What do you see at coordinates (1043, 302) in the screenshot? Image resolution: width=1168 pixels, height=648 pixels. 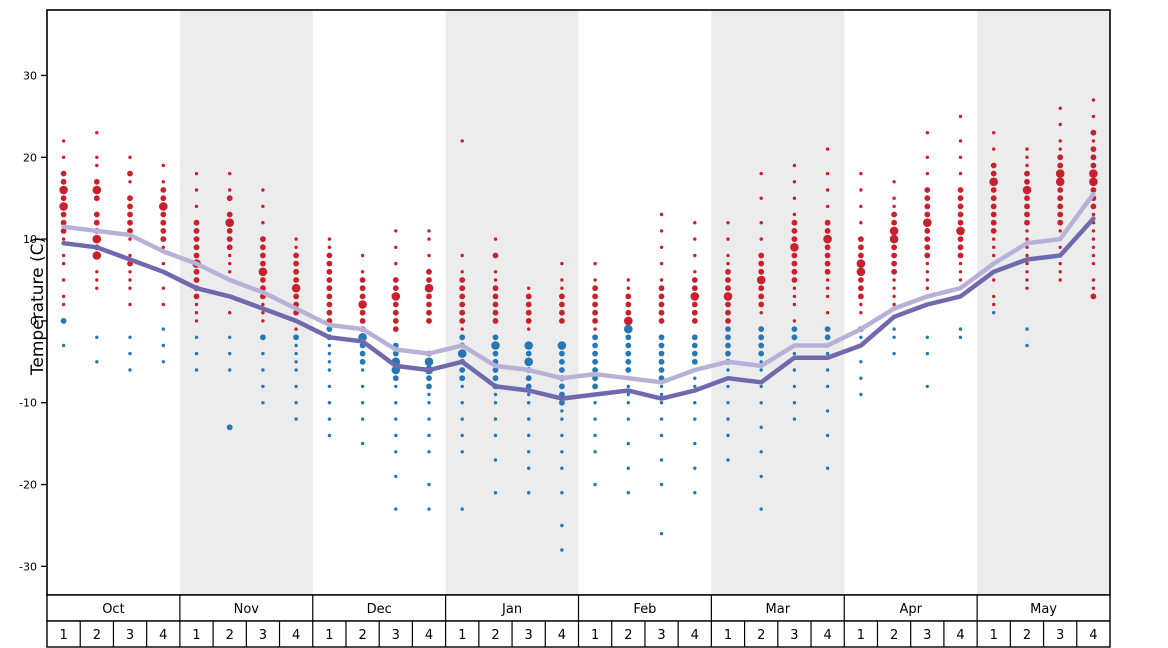 I see `month-band` at bounding box center [1043, 302].